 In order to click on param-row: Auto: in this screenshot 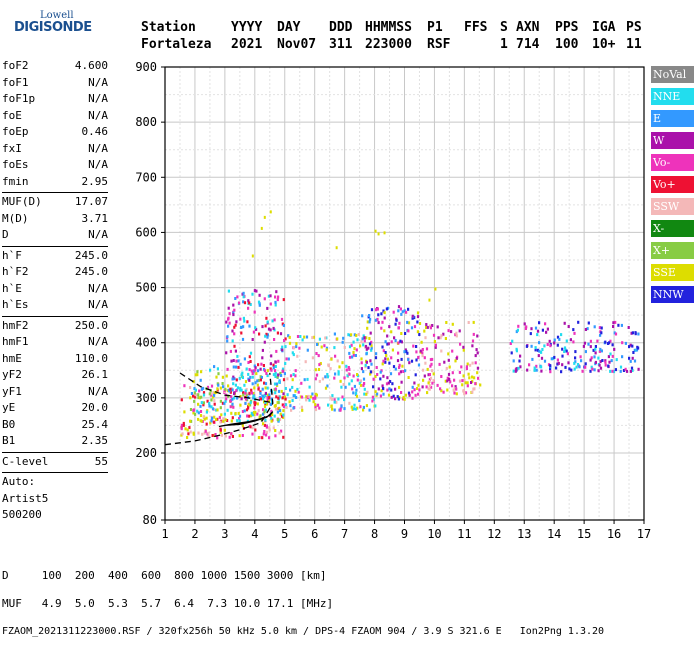, I will do `click(55, 482)`.